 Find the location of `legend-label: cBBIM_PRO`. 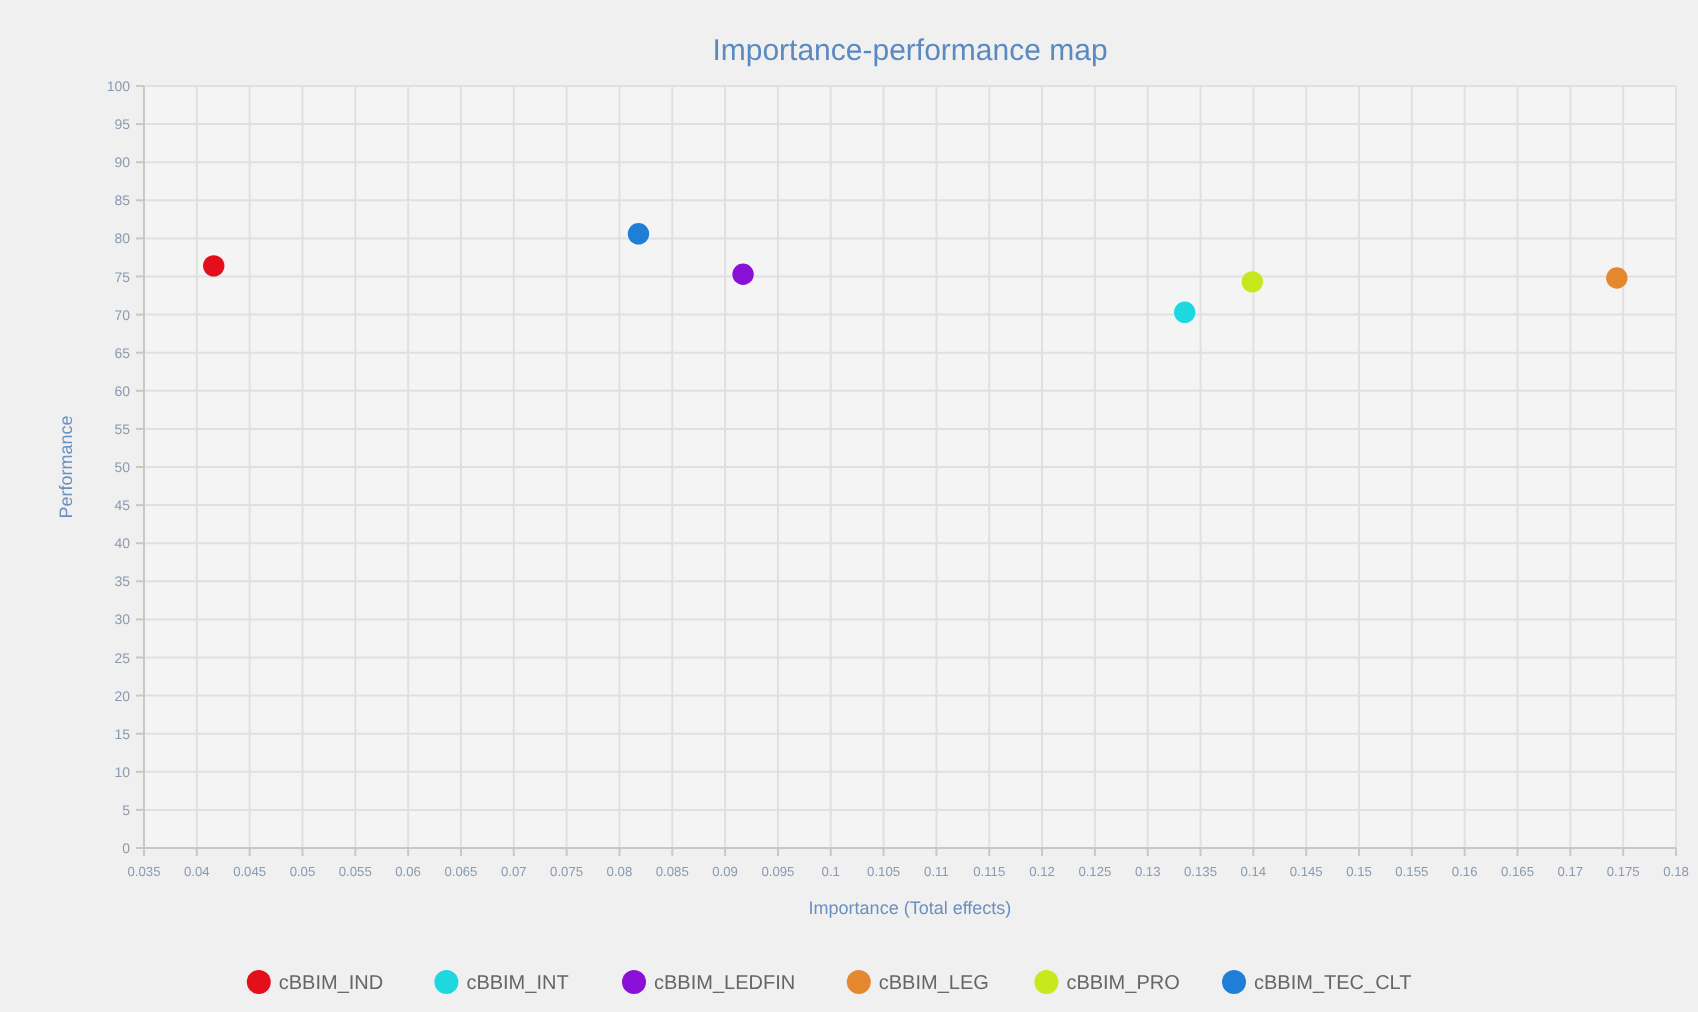

legend-label: cBBIM_PRO is located at coordinates (1123, 984).